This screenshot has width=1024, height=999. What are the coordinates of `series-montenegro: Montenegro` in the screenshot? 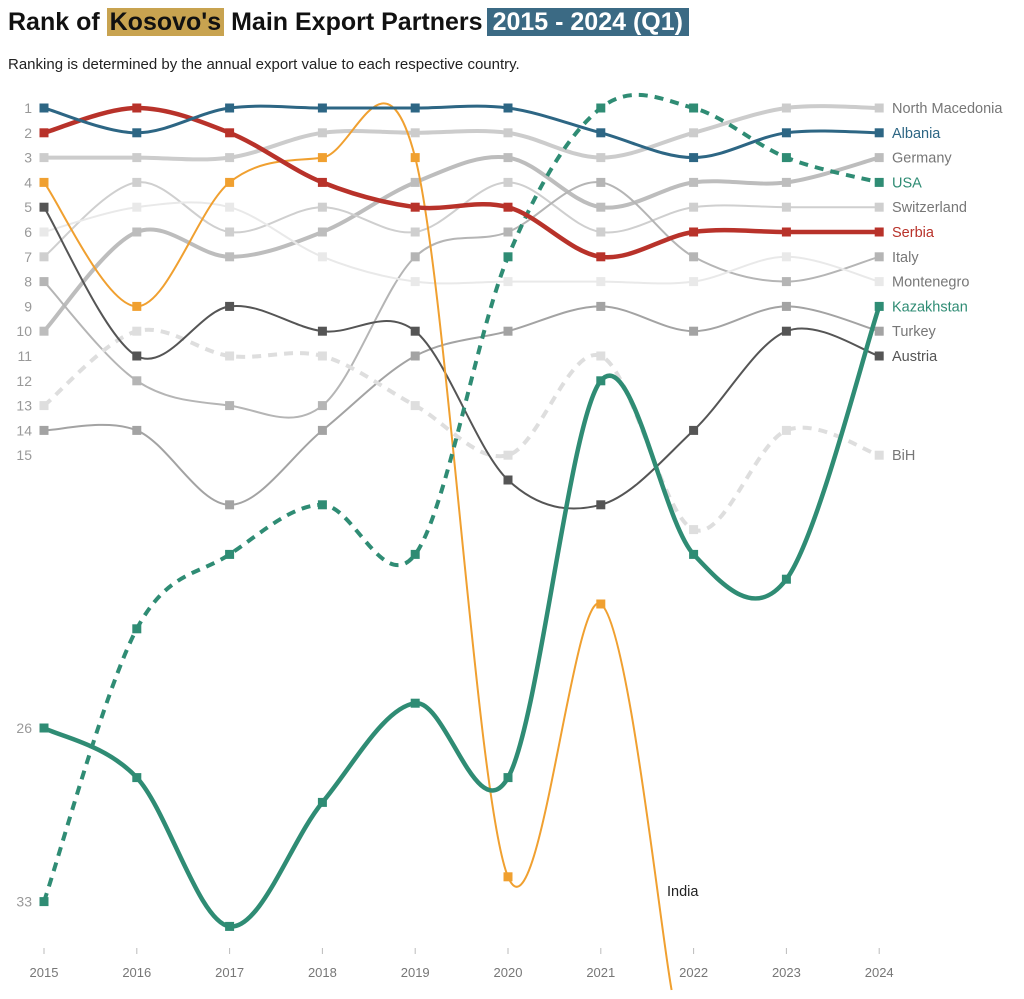 It's located at (504, 246).